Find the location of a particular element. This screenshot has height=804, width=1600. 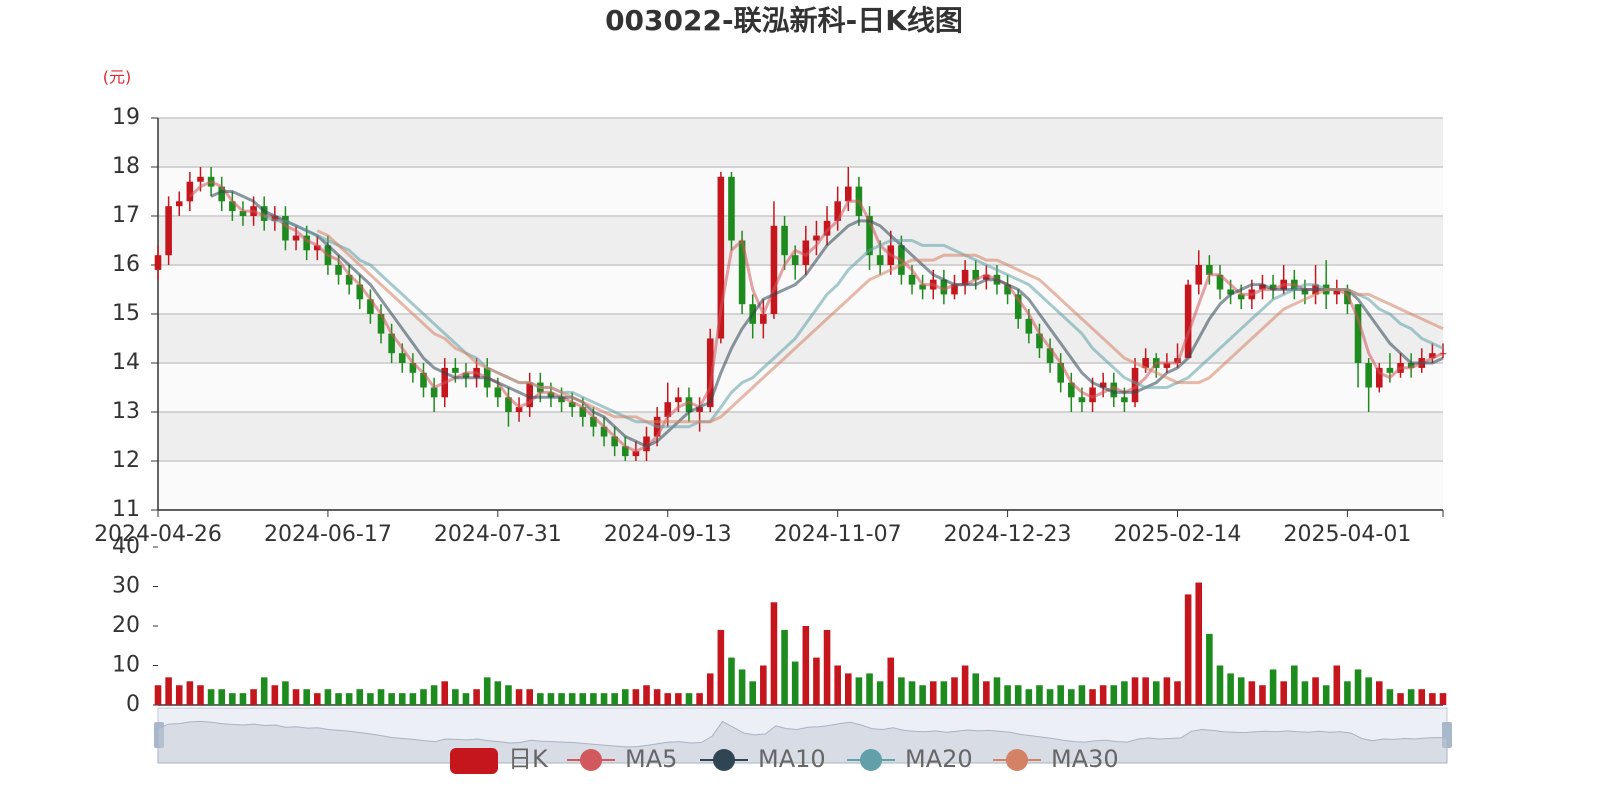

legend-item: MA30 is located at coordinates (1056, 759).